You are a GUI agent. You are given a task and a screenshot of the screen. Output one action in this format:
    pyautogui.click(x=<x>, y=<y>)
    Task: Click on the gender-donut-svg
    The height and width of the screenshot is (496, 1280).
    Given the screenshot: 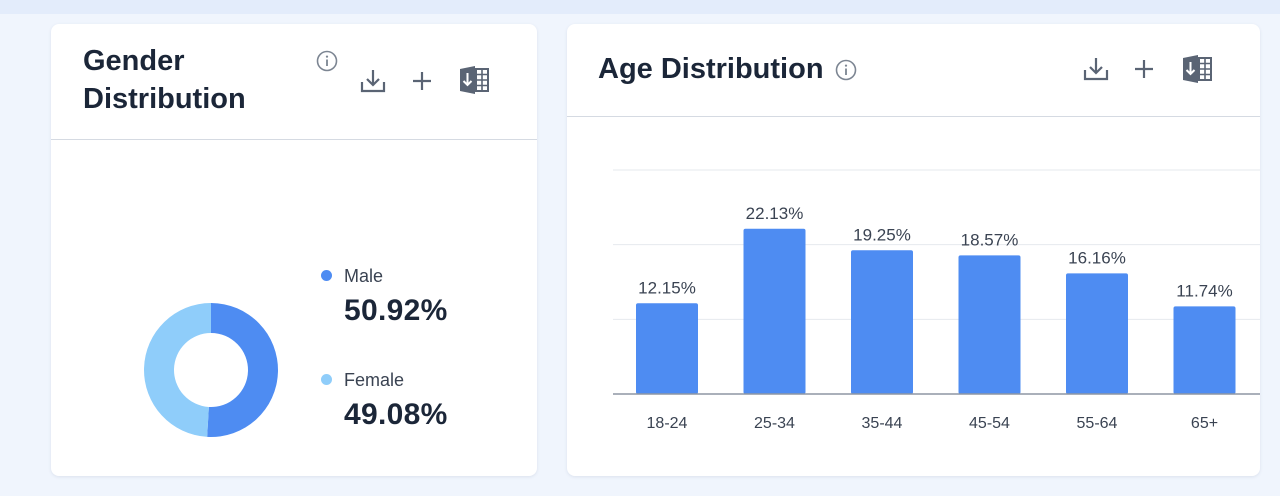 What is the action you would take?
    pyautogui.click(x=211, y=370)
    